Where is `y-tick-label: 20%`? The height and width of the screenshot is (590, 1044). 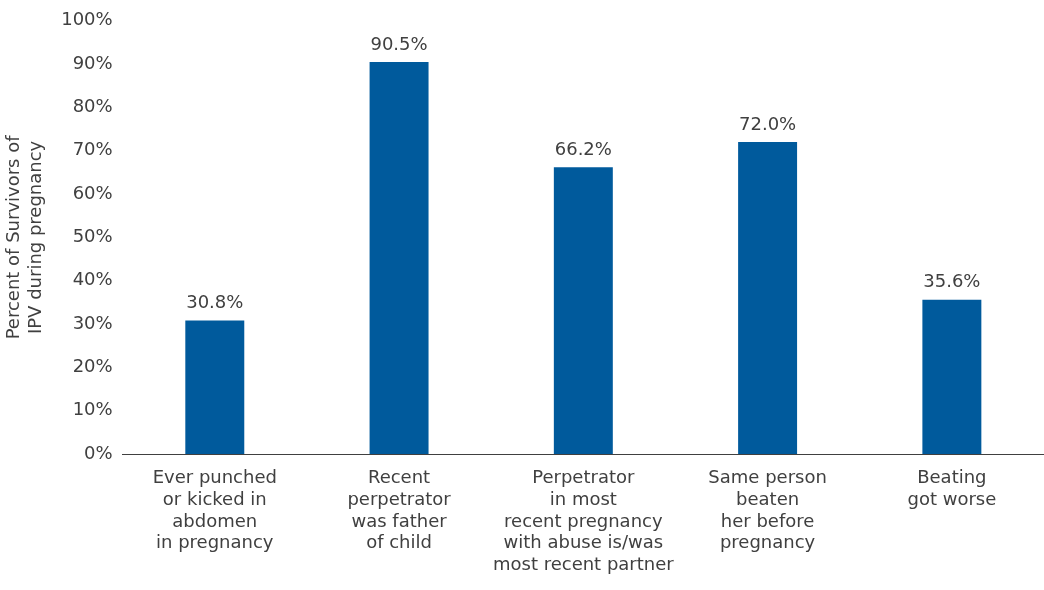 y-tick-label: 20% is located at coordinates (92, 366).